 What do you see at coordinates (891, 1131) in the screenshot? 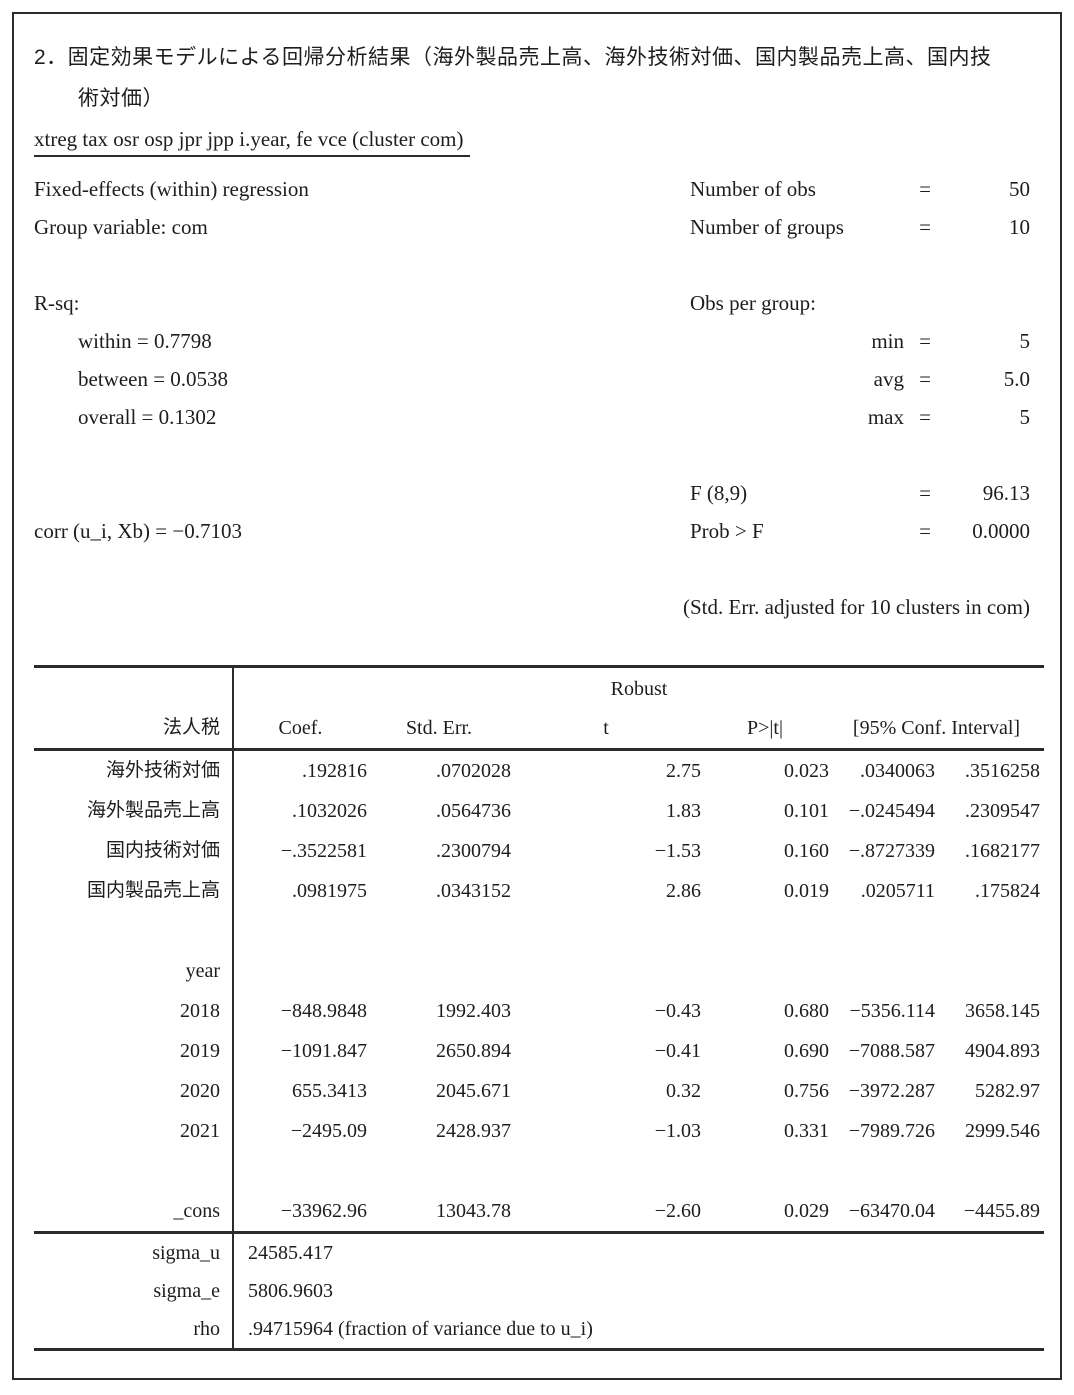
I see `ci-low: −7989.726` at bounding box center [891, 1131].